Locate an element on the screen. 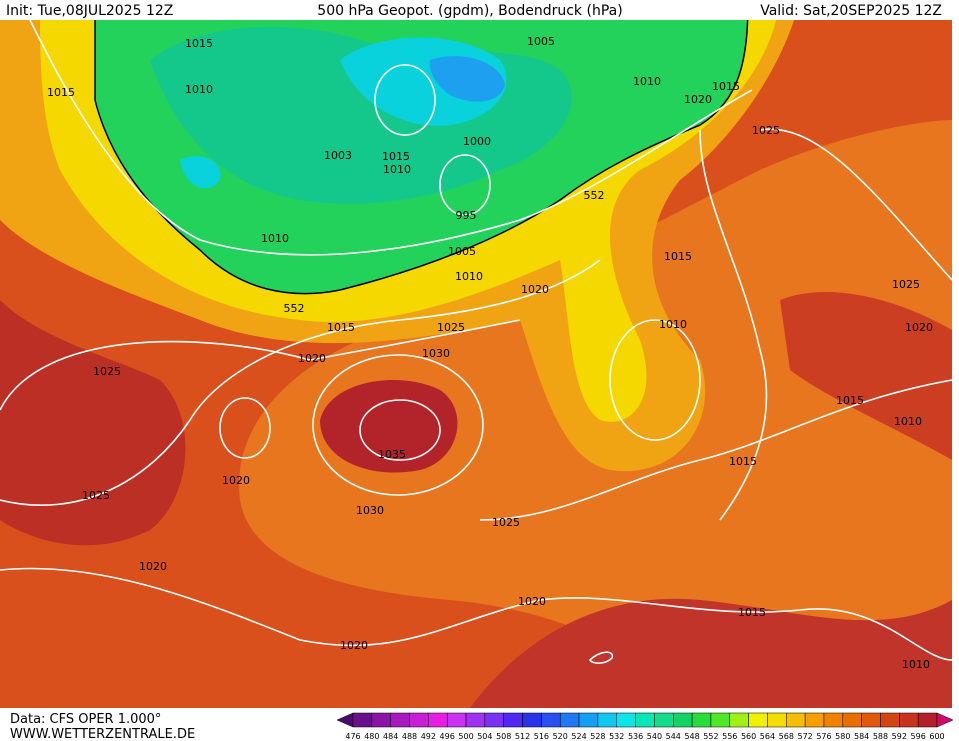 This screenshot has height=741, width=959. scale-label: 580 is located at coordinates (842, 736).